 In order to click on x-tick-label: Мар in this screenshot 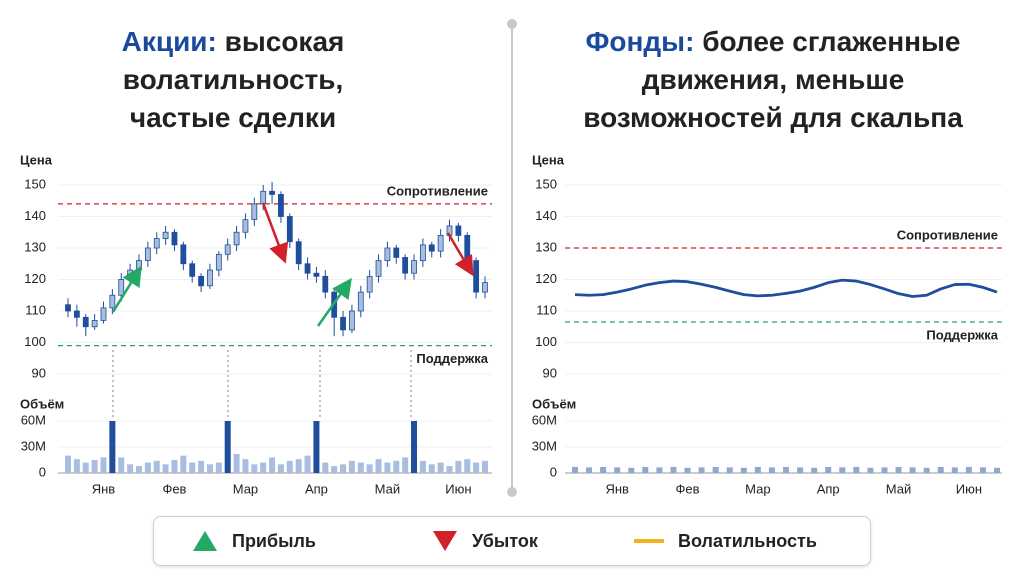, I will do `click(757, 488)`.